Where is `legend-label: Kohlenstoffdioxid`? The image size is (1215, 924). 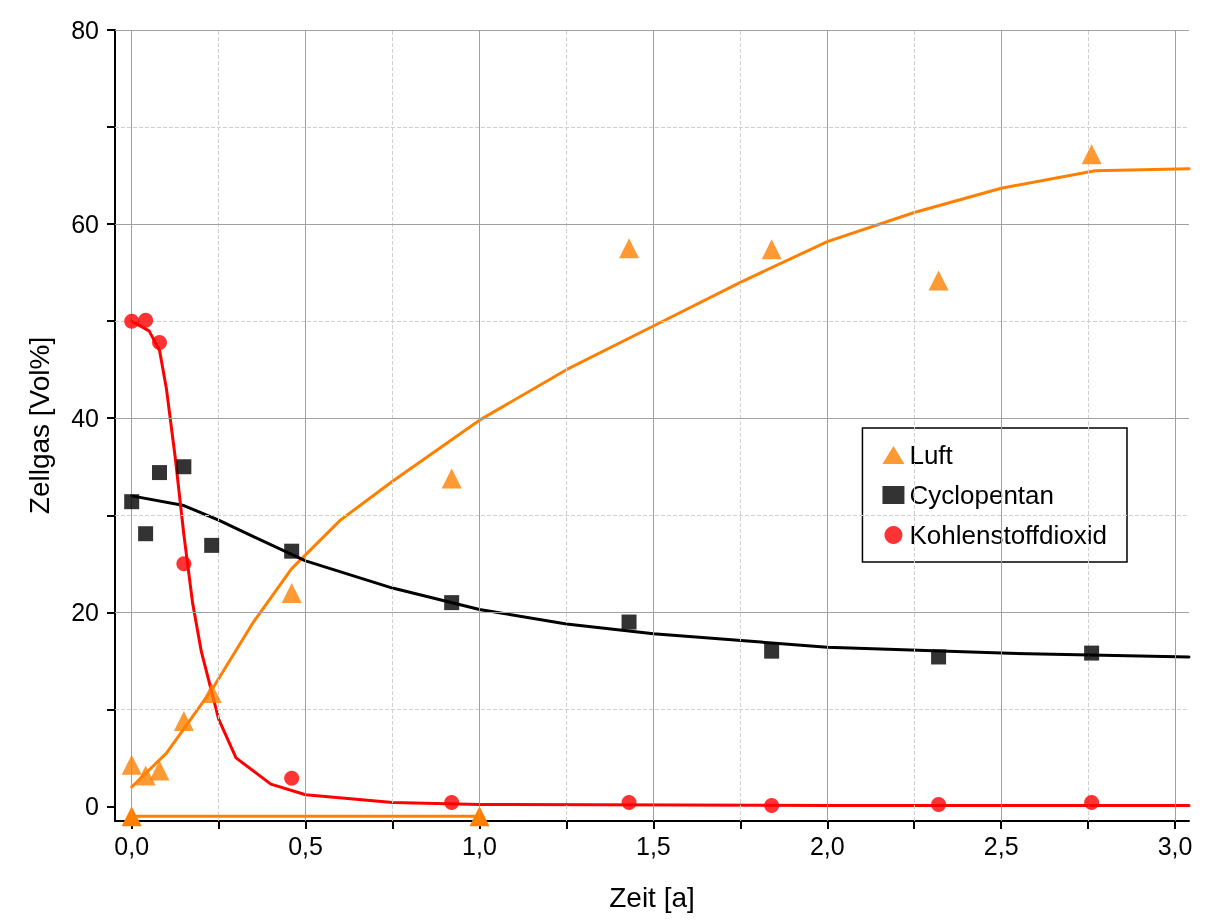
legend-label: Kohlenstoffdioxid is located at coordinates (1008, 535).